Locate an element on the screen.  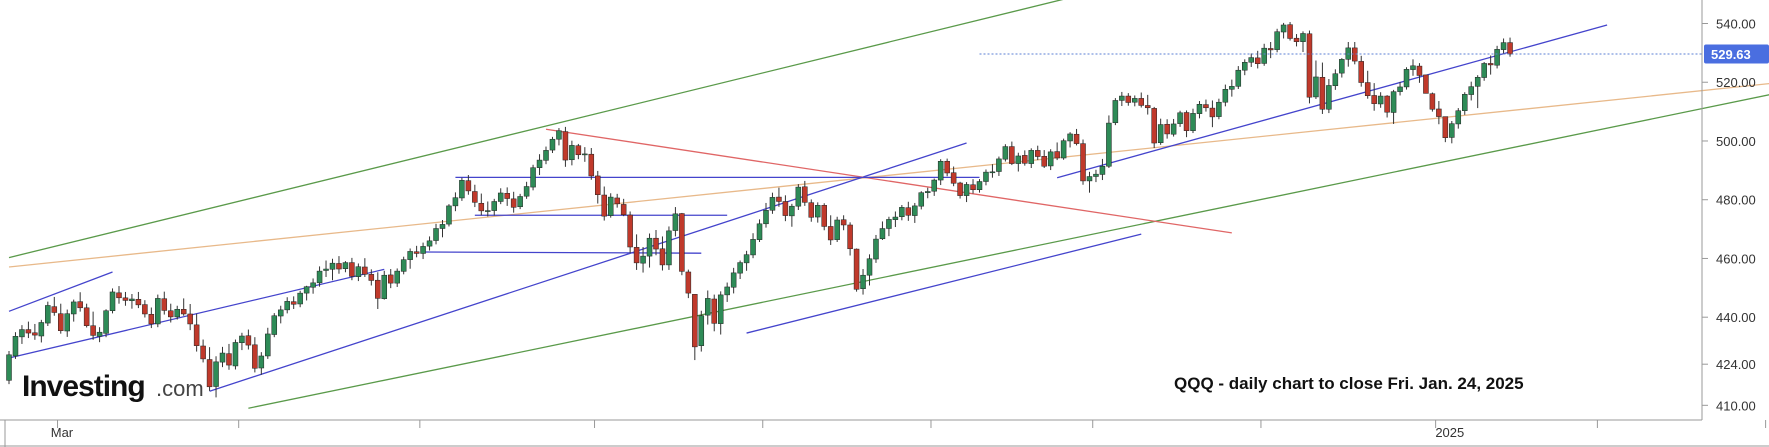
y-tick-label: 460.00 is located at coordinates (1736, 258).